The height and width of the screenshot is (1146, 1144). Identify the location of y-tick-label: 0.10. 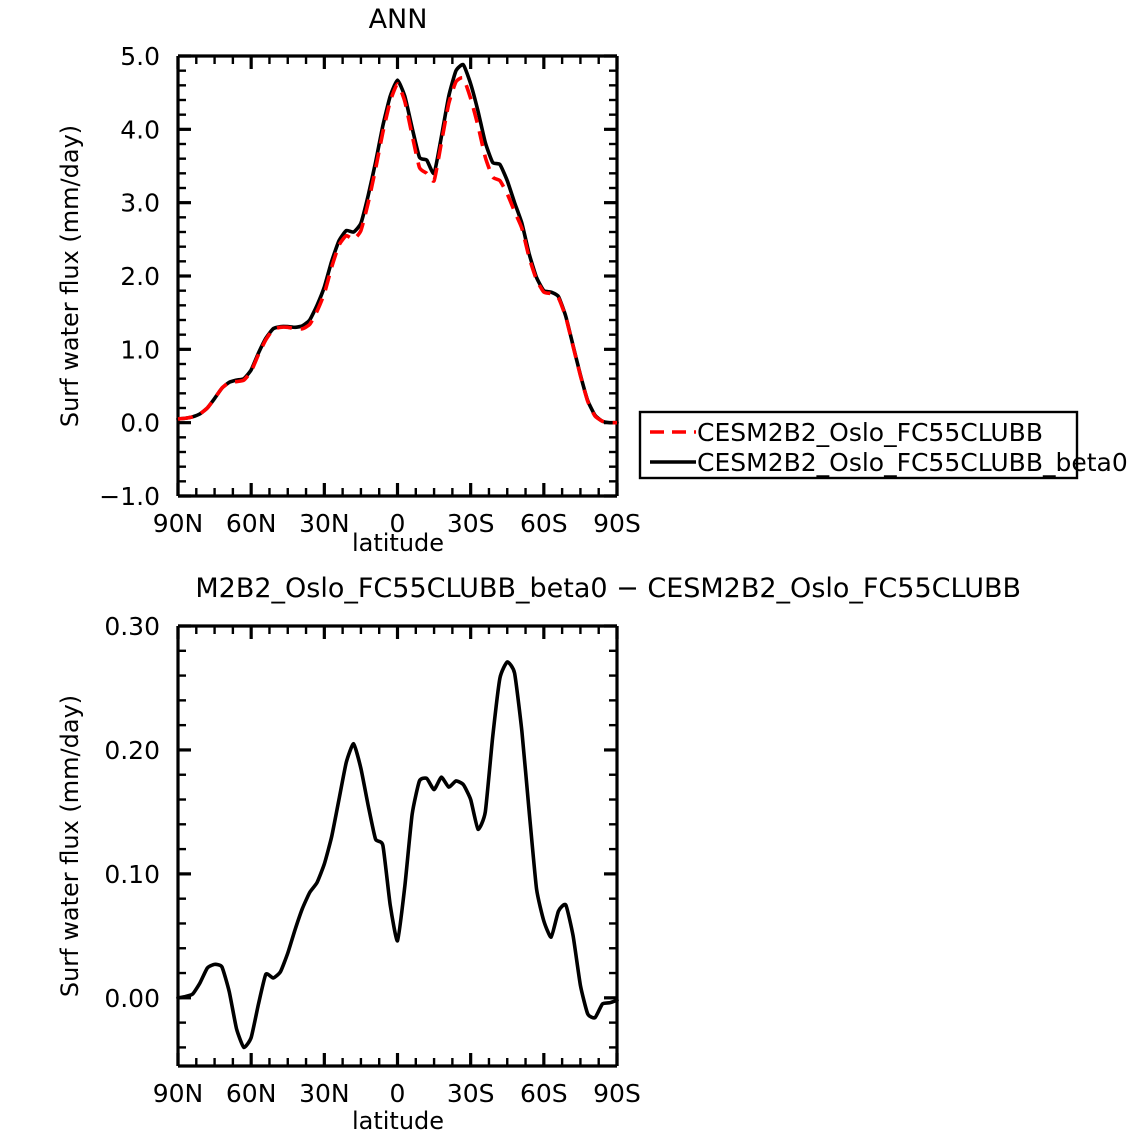
(132, 874).